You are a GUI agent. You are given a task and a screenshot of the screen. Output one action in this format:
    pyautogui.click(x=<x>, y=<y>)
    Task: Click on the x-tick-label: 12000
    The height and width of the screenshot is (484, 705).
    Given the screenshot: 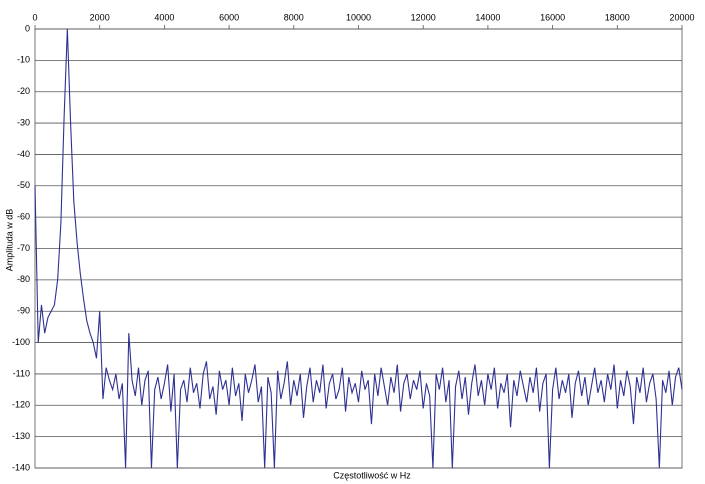 What is the action you would take?
    pyautogui.click(x=423, y=17)
    